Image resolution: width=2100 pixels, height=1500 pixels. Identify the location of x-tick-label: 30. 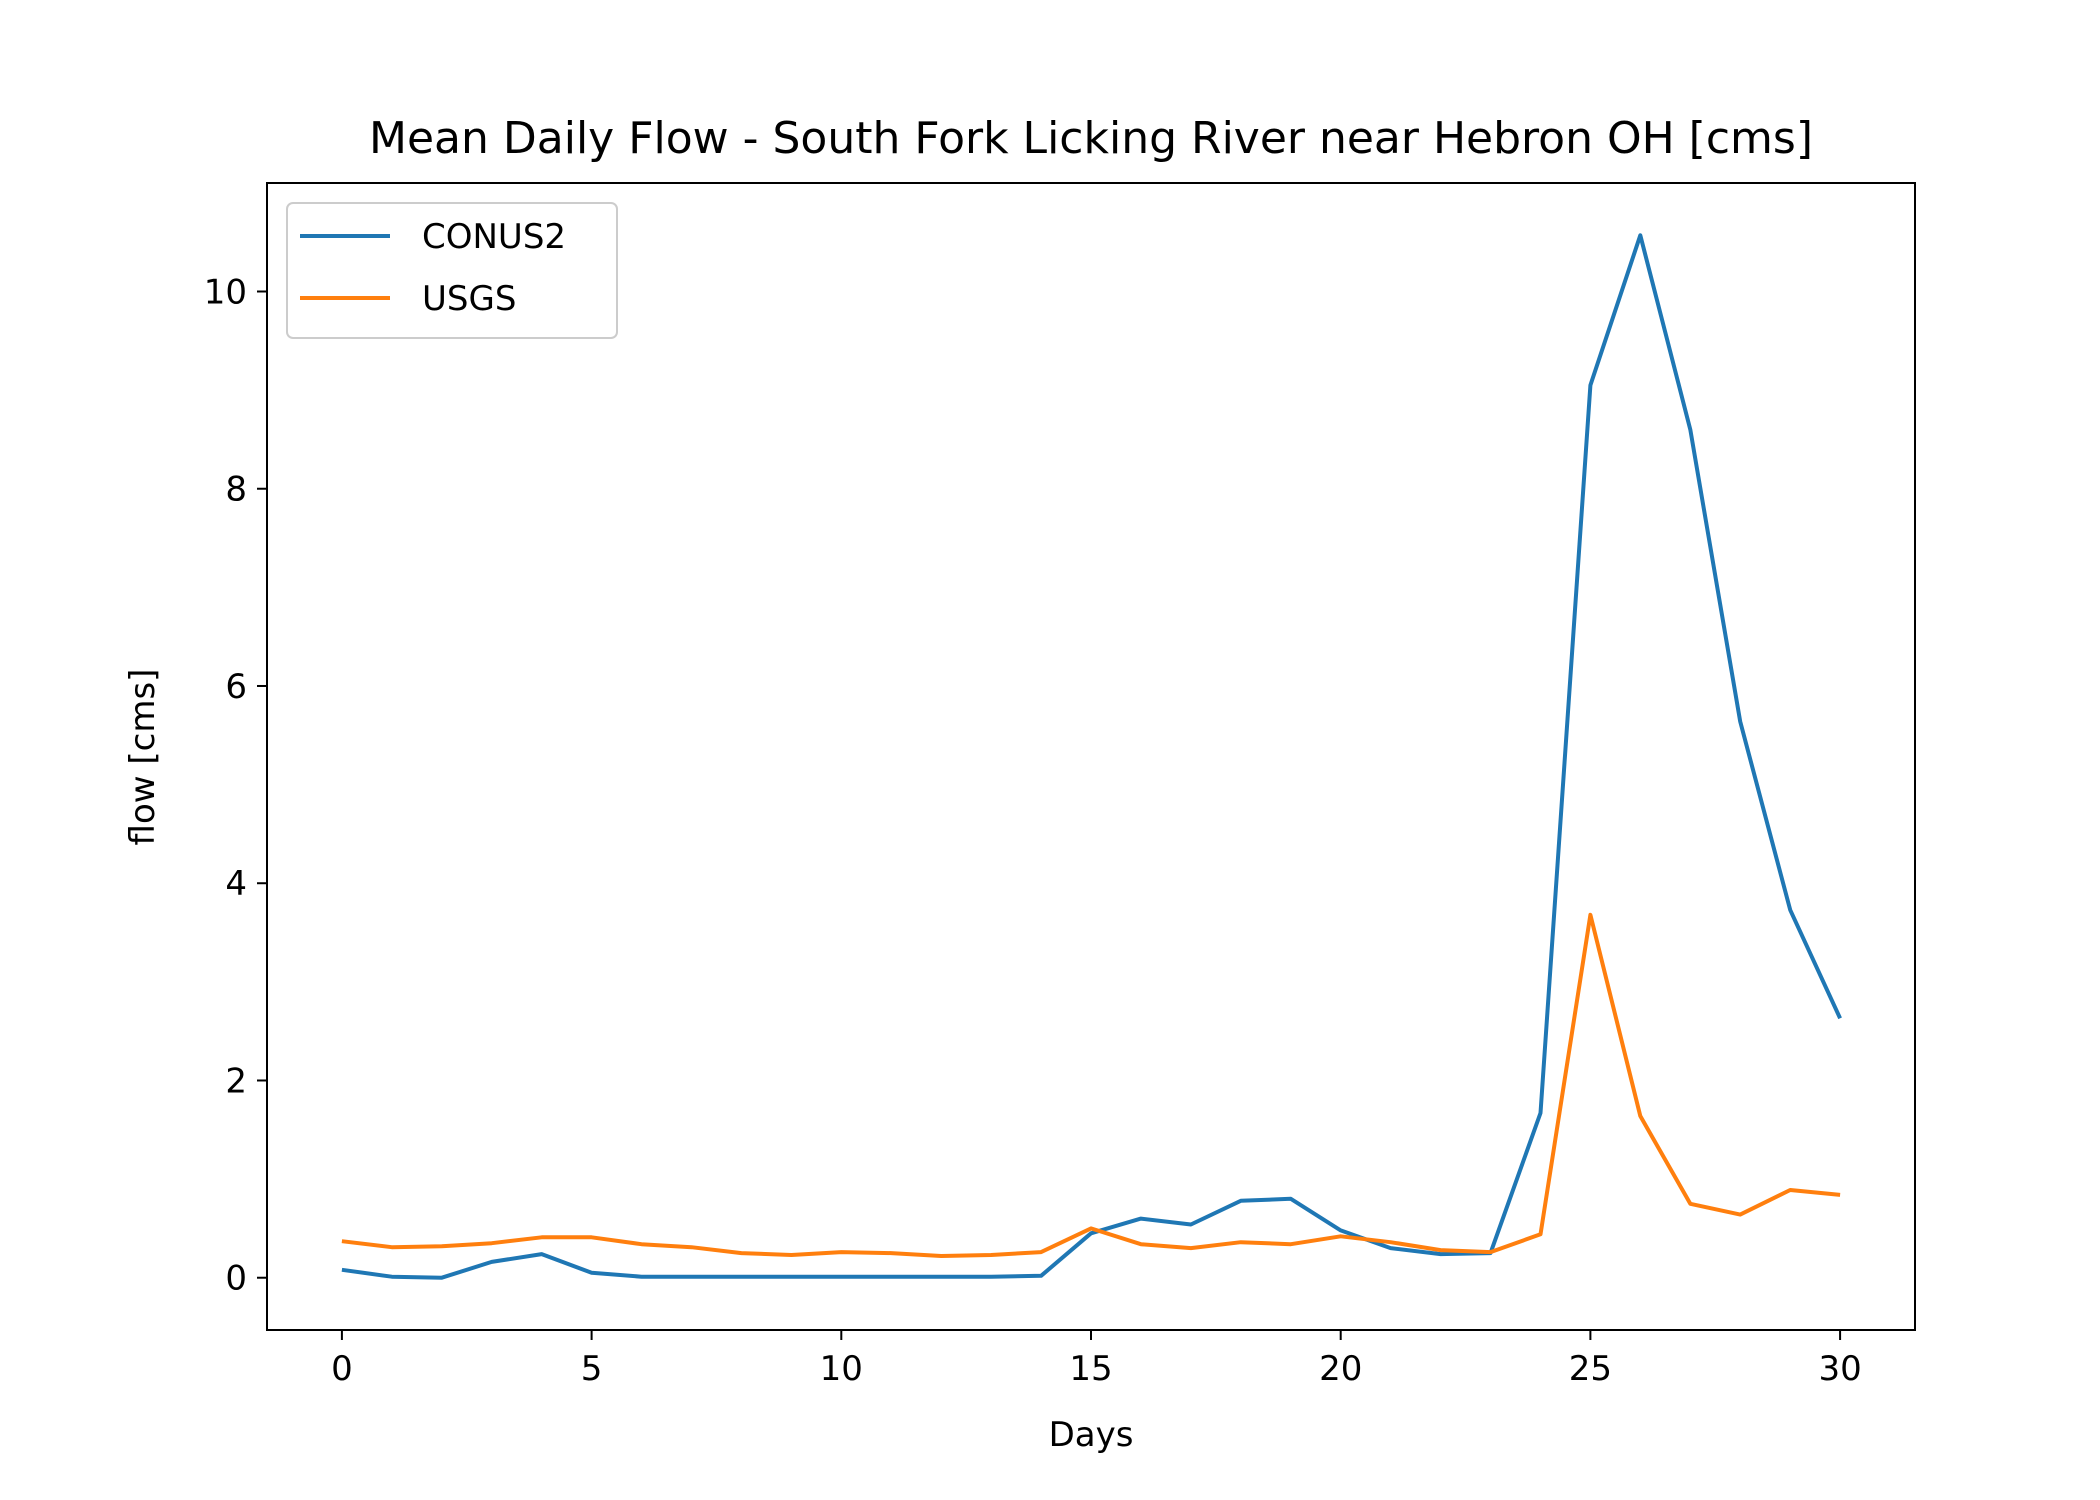
(1839, 1369).